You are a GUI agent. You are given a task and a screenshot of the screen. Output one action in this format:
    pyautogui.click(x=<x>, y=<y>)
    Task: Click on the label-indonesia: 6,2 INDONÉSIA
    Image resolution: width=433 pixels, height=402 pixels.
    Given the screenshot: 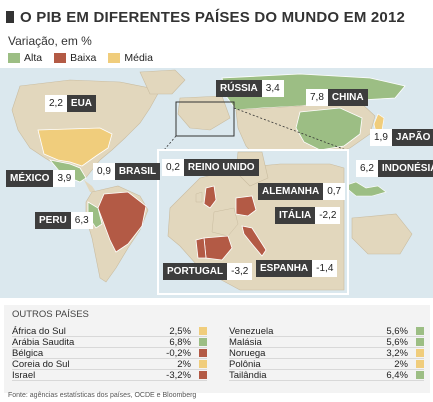 What is the action you would take?
    pyautogui.click(x=394, y=168)
    